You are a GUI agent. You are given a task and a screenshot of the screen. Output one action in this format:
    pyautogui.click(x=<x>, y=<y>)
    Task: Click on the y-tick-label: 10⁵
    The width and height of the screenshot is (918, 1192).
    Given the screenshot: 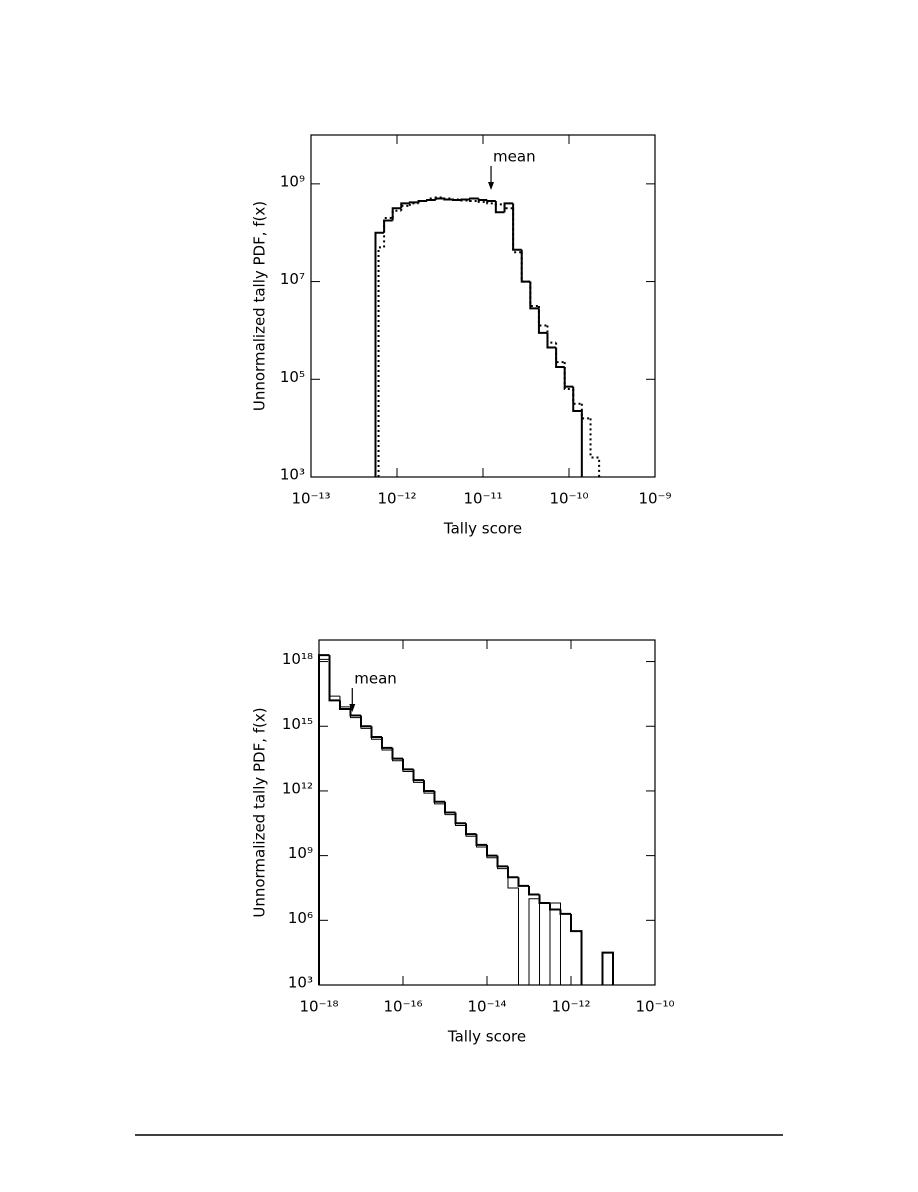 What is the action you would take?
    pyautogui.click(x=292, y=377)
    